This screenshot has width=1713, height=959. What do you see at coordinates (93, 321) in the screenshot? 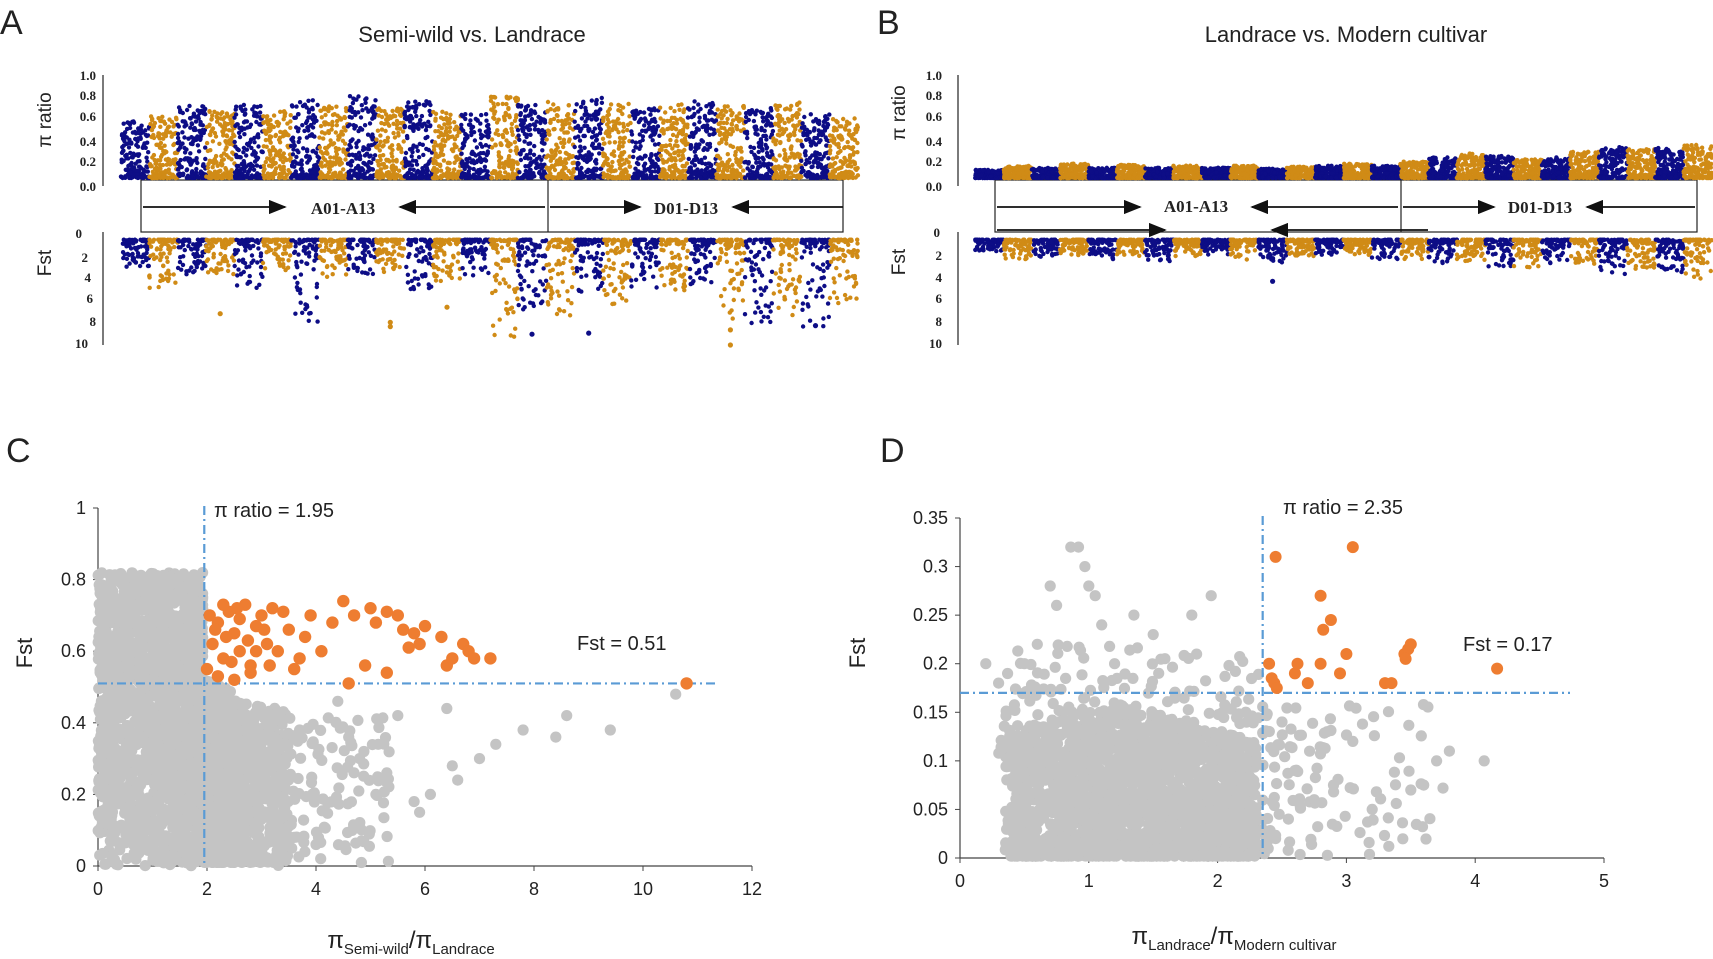
I see `panel-a-fst-tick: 8` at bounding box center [93, 321].